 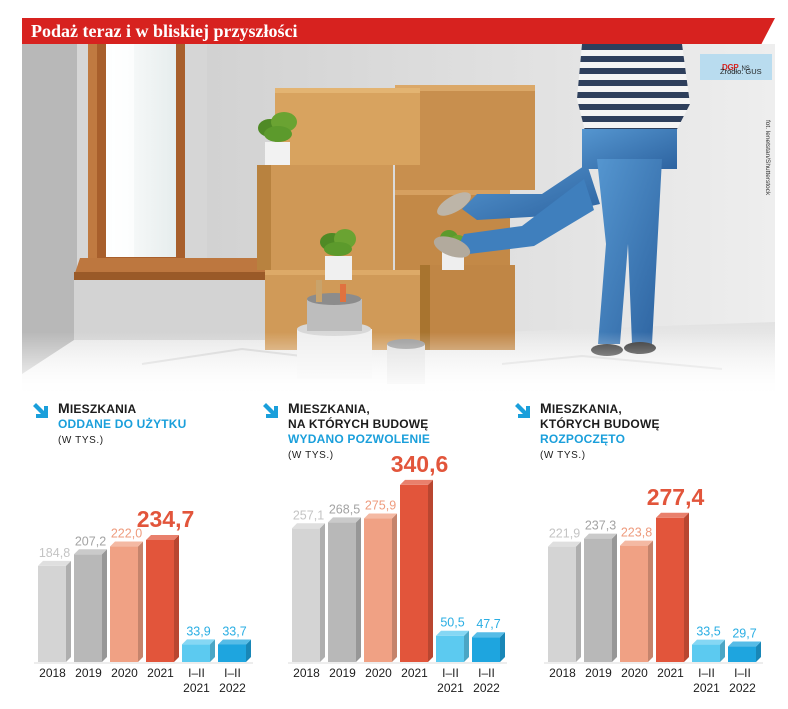 I want to click on chart-title-highlight: WYDANO POZWOLENIE, so click(x=359, y=439).